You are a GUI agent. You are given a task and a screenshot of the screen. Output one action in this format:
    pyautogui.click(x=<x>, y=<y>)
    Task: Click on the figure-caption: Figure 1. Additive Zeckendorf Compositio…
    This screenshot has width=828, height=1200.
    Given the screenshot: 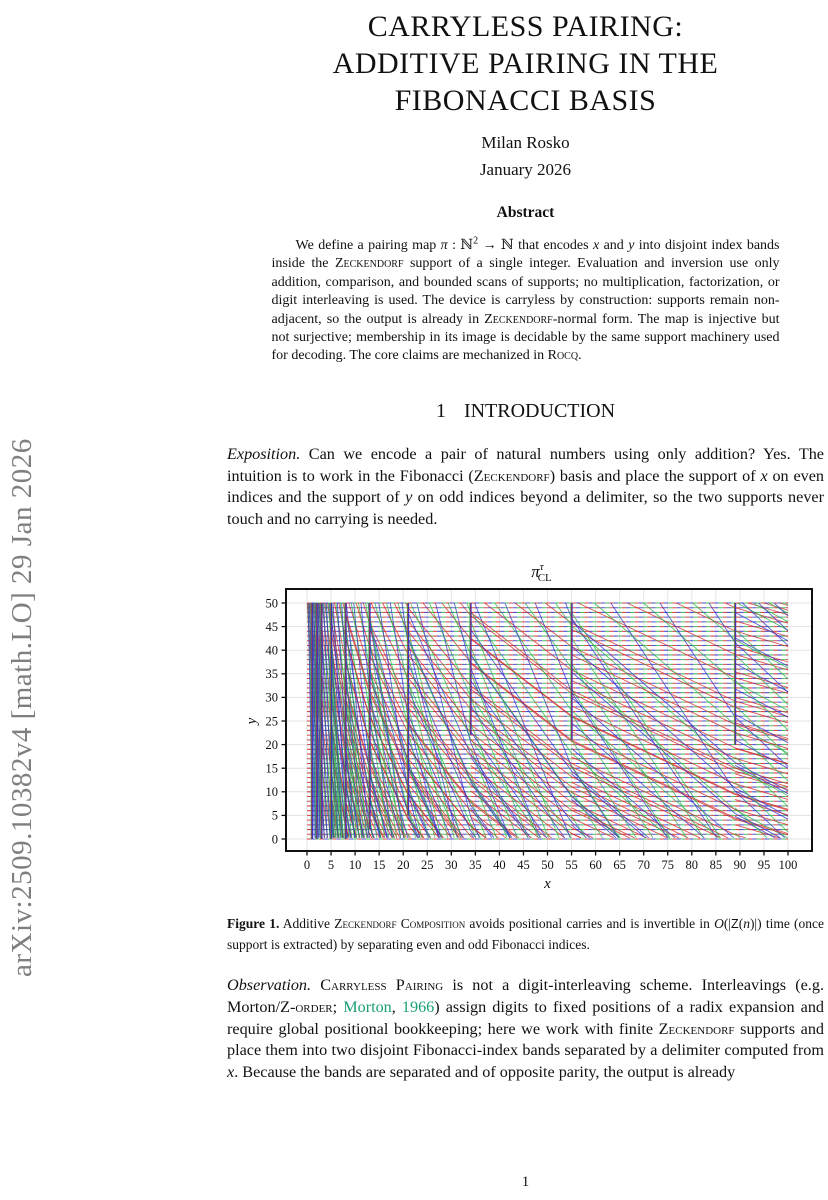 What is the action you would take?
    pyautogui.click(x=526, y=934)
    